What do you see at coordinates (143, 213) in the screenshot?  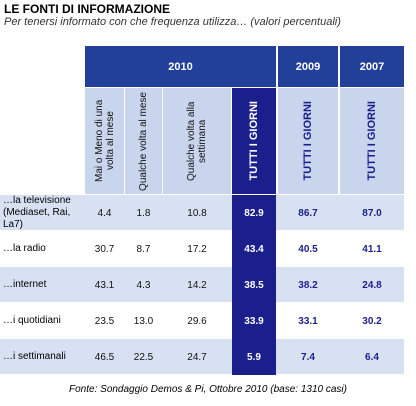 I see `cell: 1.8` at bounding box center [143, 213].